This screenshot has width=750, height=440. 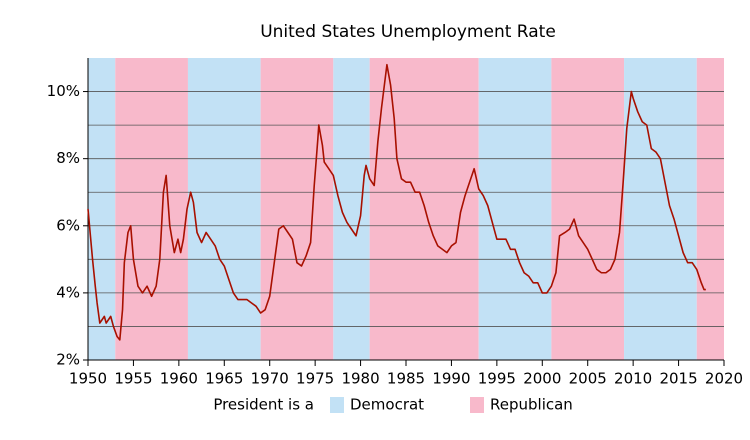 What do you see at coordinates (633, 379) in the screenshot?
I see `x-tick-label: 2010` at bounding box center [633, 379].